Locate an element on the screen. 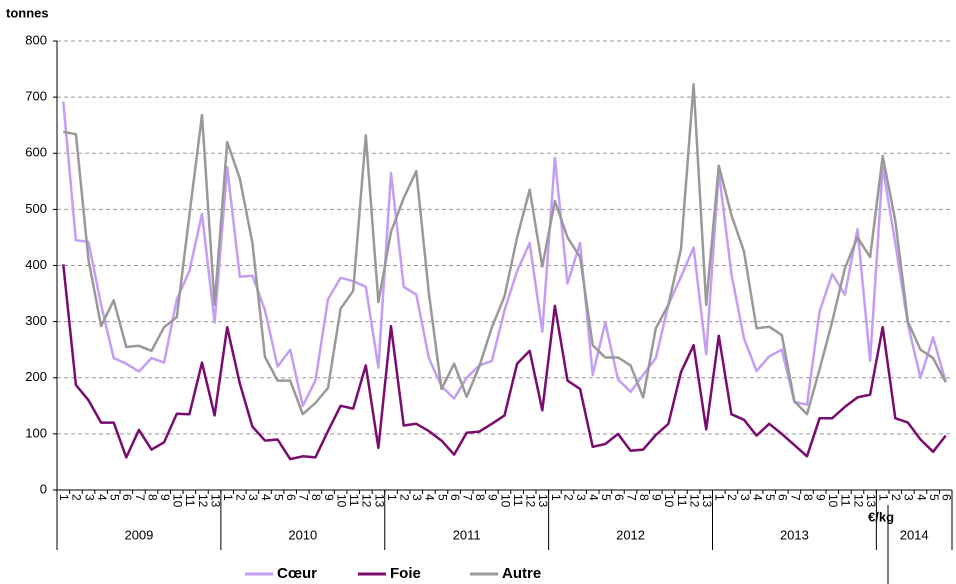 This screenshot has height=584, width=956. annotation: €/kg is located at coordinates (881, 516).